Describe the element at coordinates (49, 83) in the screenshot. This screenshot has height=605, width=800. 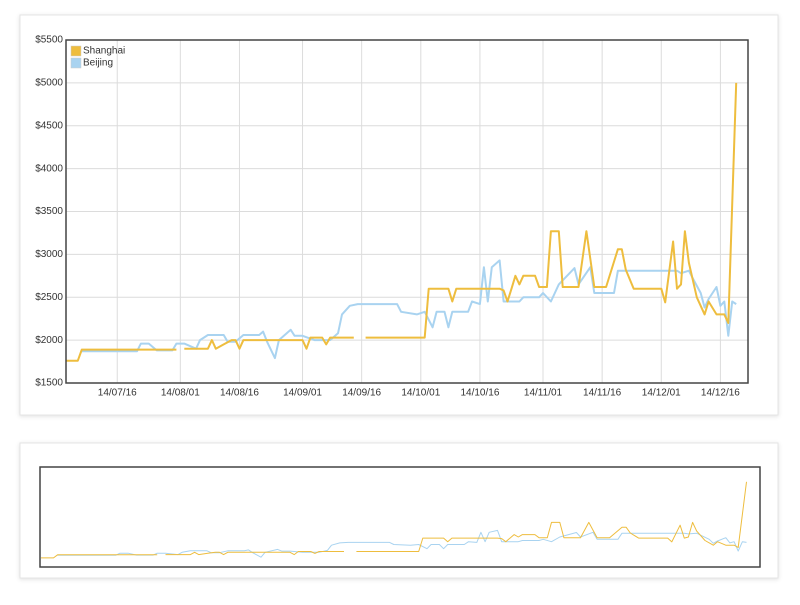
I see `y-tick-label: $5000` at that location.